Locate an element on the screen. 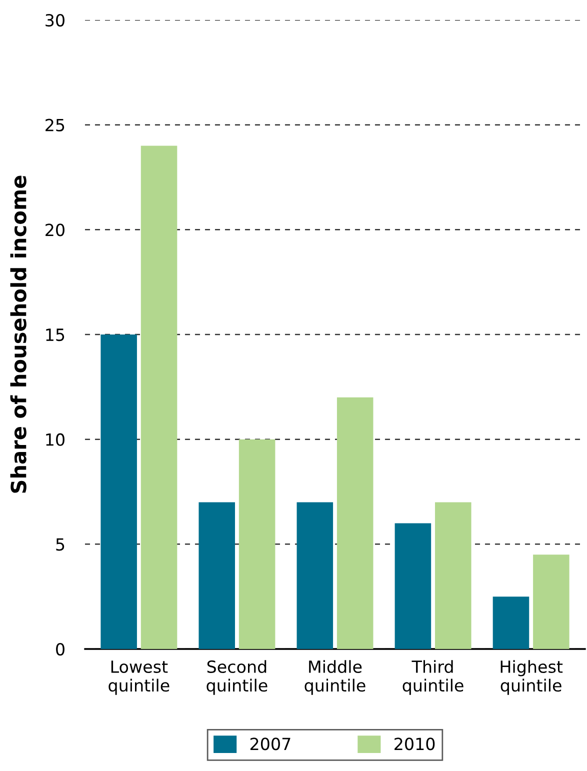 The width and height of the screenshot is (587, 771). y-tick-label: 30 is located at coordinates (55, 20).